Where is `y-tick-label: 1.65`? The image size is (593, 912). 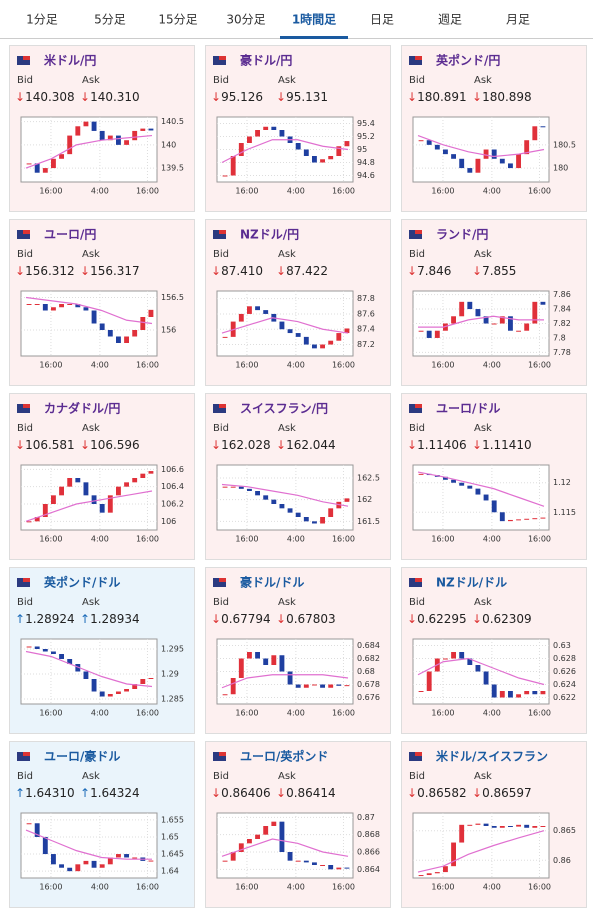
y-tick-label: 1.65 is located at coordinates (170, 836).